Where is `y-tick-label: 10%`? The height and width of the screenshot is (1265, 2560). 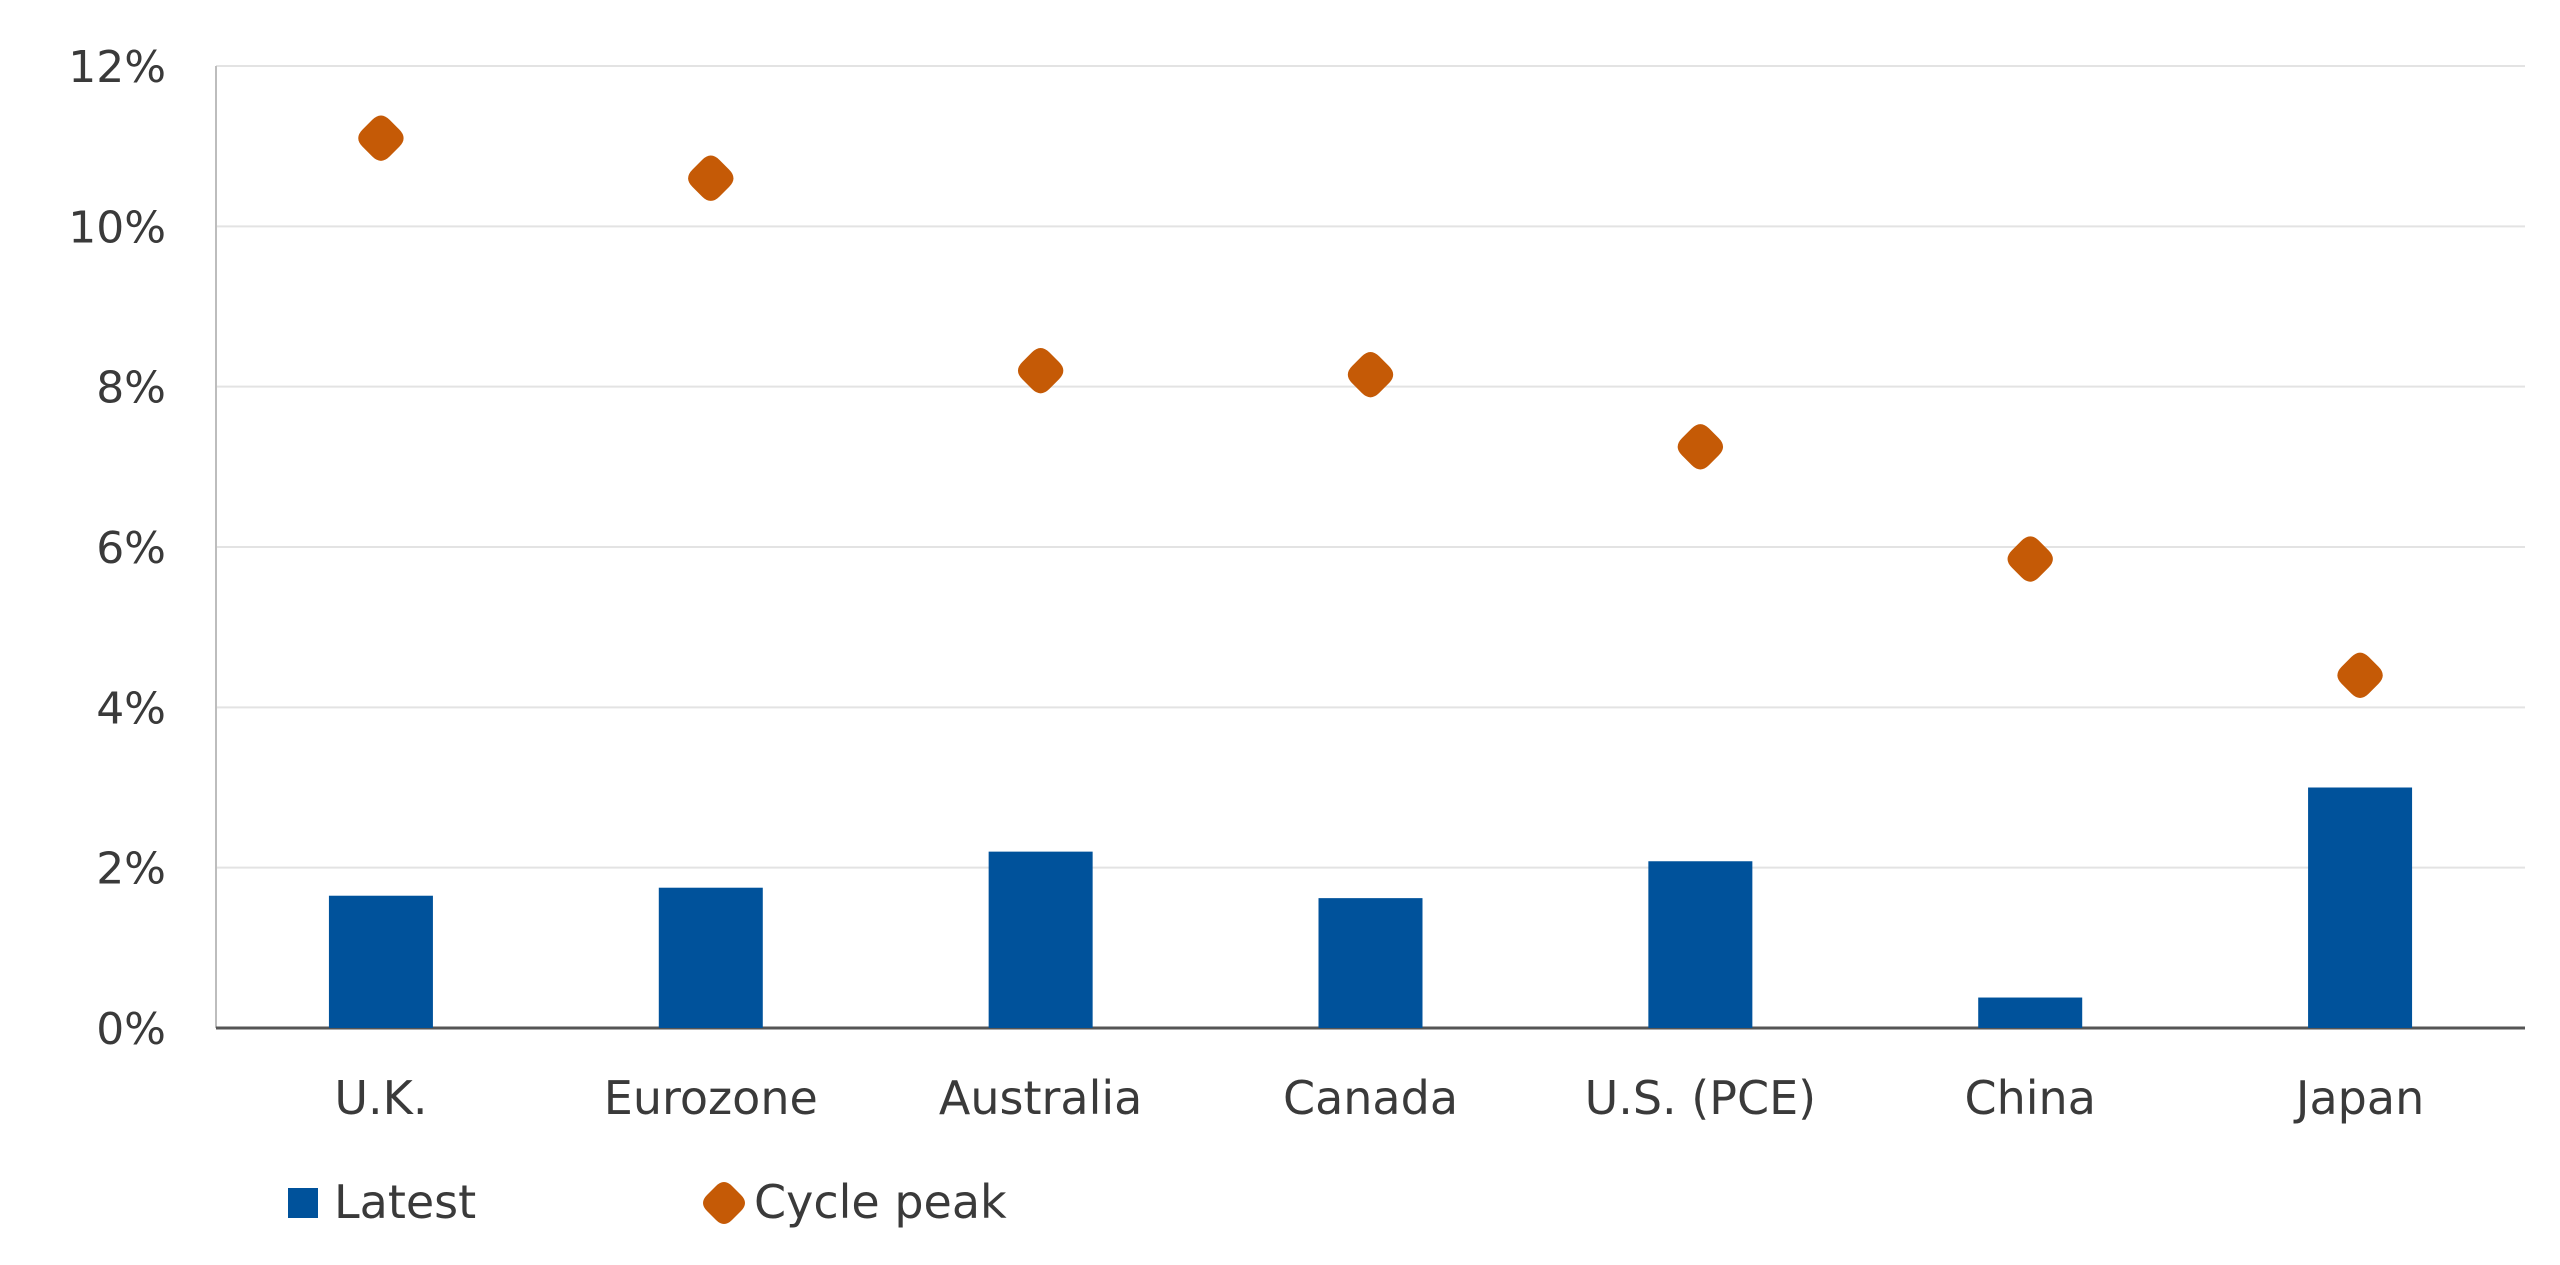 y-tick-label: 10% is located at coordinates (117, 227).